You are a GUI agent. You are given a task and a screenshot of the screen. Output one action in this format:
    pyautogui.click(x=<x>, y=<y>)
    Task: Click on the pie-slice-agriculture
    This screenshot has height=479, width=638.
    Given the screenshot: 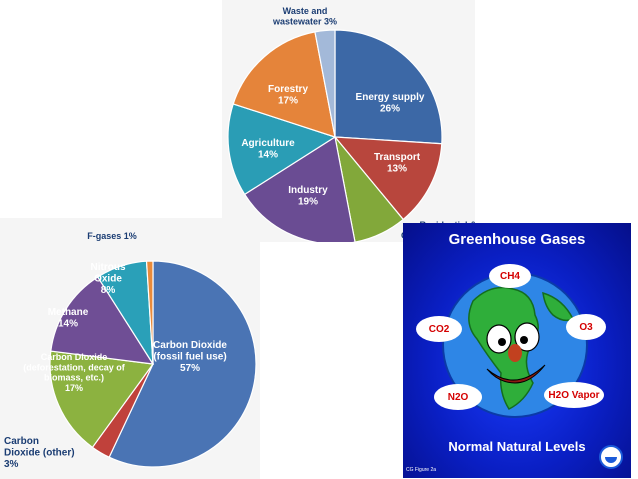 What is the action you would take?
    pyautogui.click(x=282, y=149)
    